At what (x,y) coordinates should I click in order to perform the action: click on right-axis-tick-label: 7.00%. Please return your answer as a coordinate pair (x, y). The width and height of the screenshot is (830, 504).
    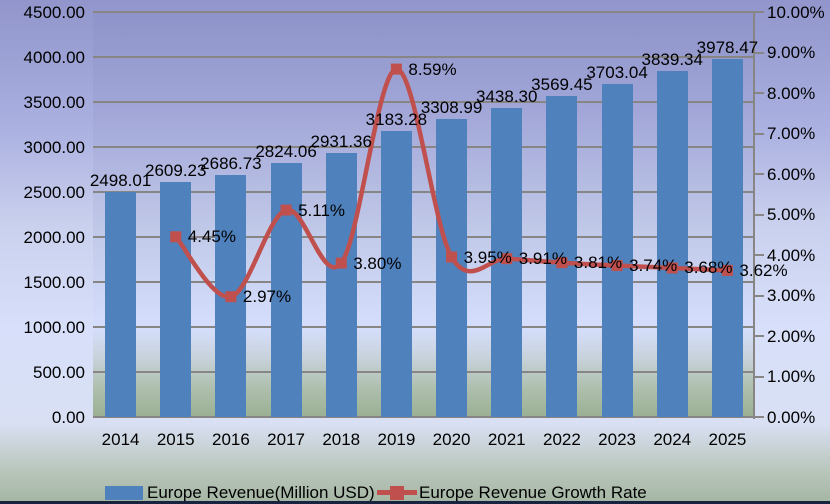
    Looking at the image, I should click on (791, 133).